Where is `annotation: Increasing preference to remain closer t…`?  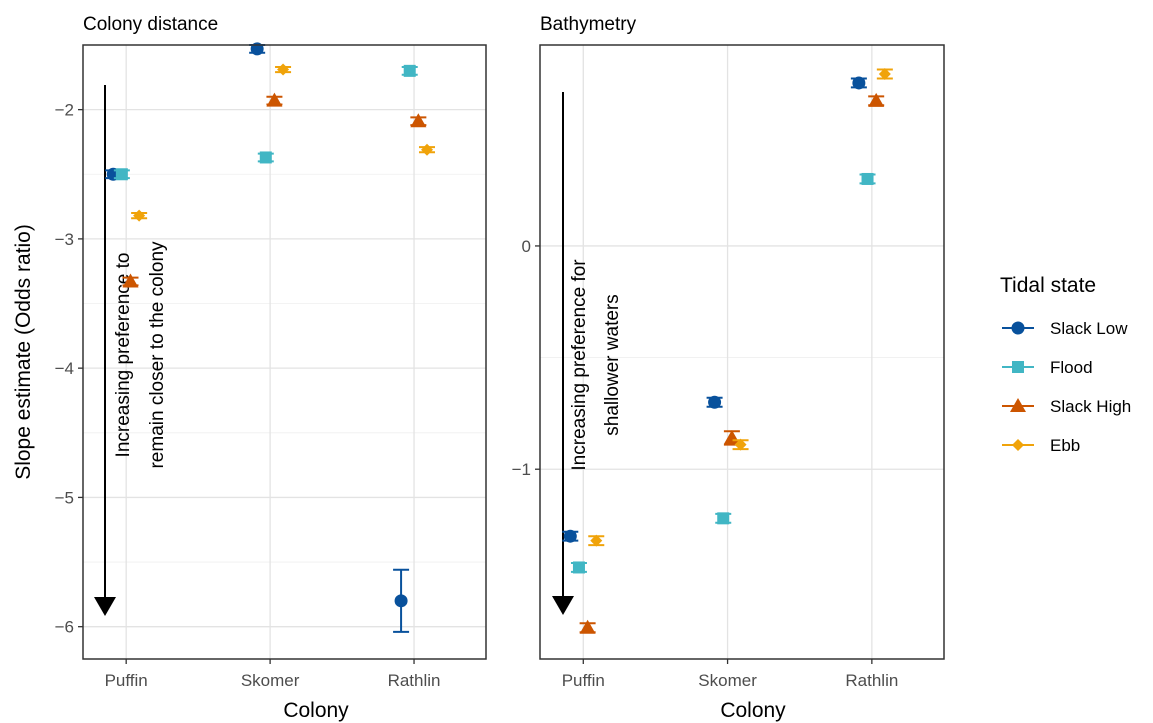 annotation: Increasing preference to remain closer t… is located at coordinates (131, 350).